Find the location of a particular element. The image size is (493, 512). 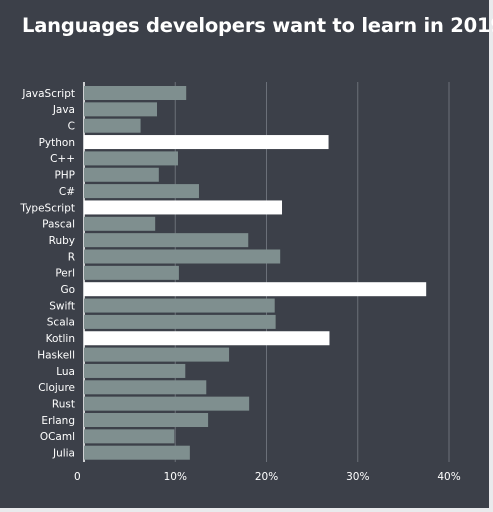

category-label: C++ is located at coordinates (62, 159).